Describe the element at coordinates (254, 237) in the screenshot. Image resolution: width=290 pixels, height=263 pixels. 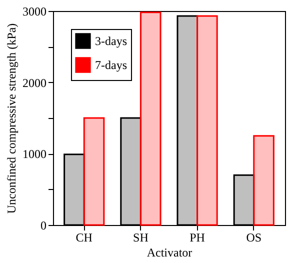
I see `x-tick-label: OS` at that location.